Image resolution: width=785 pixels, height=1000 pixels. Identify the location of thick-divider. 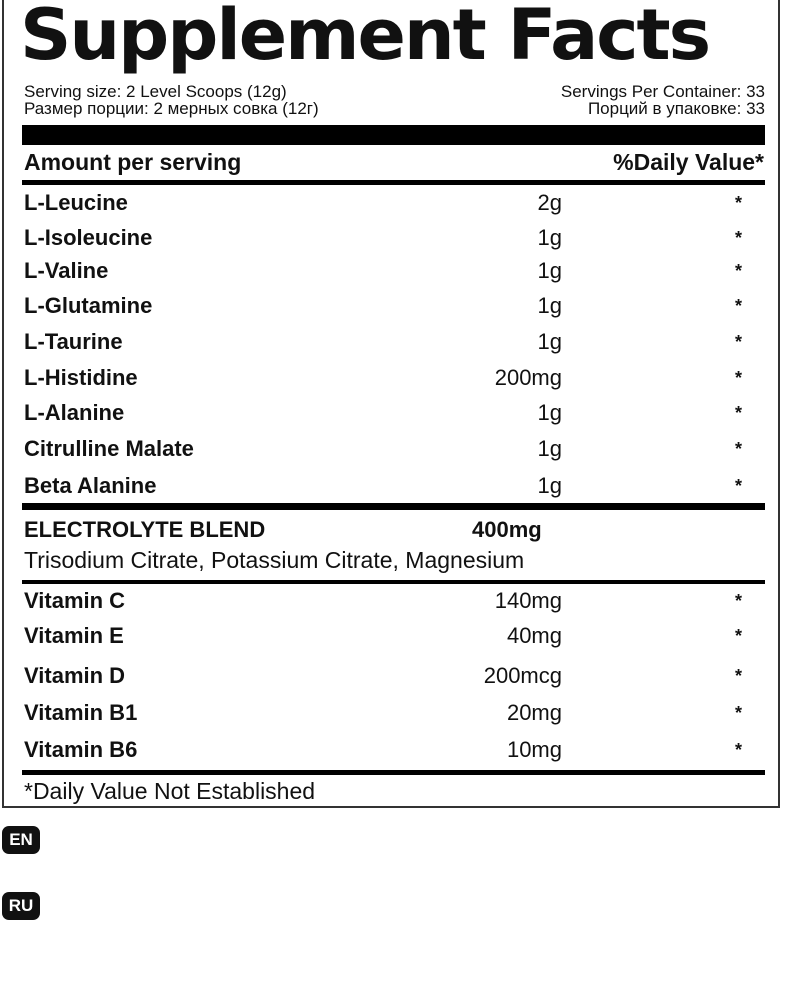
(393, 135).